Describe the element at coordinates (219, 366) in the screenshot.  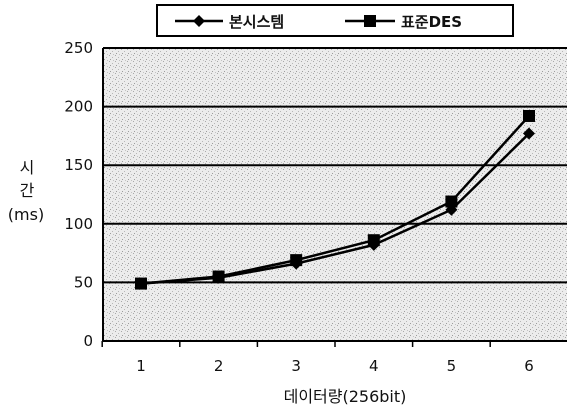
I see `x-tick-label: 2` at that location.